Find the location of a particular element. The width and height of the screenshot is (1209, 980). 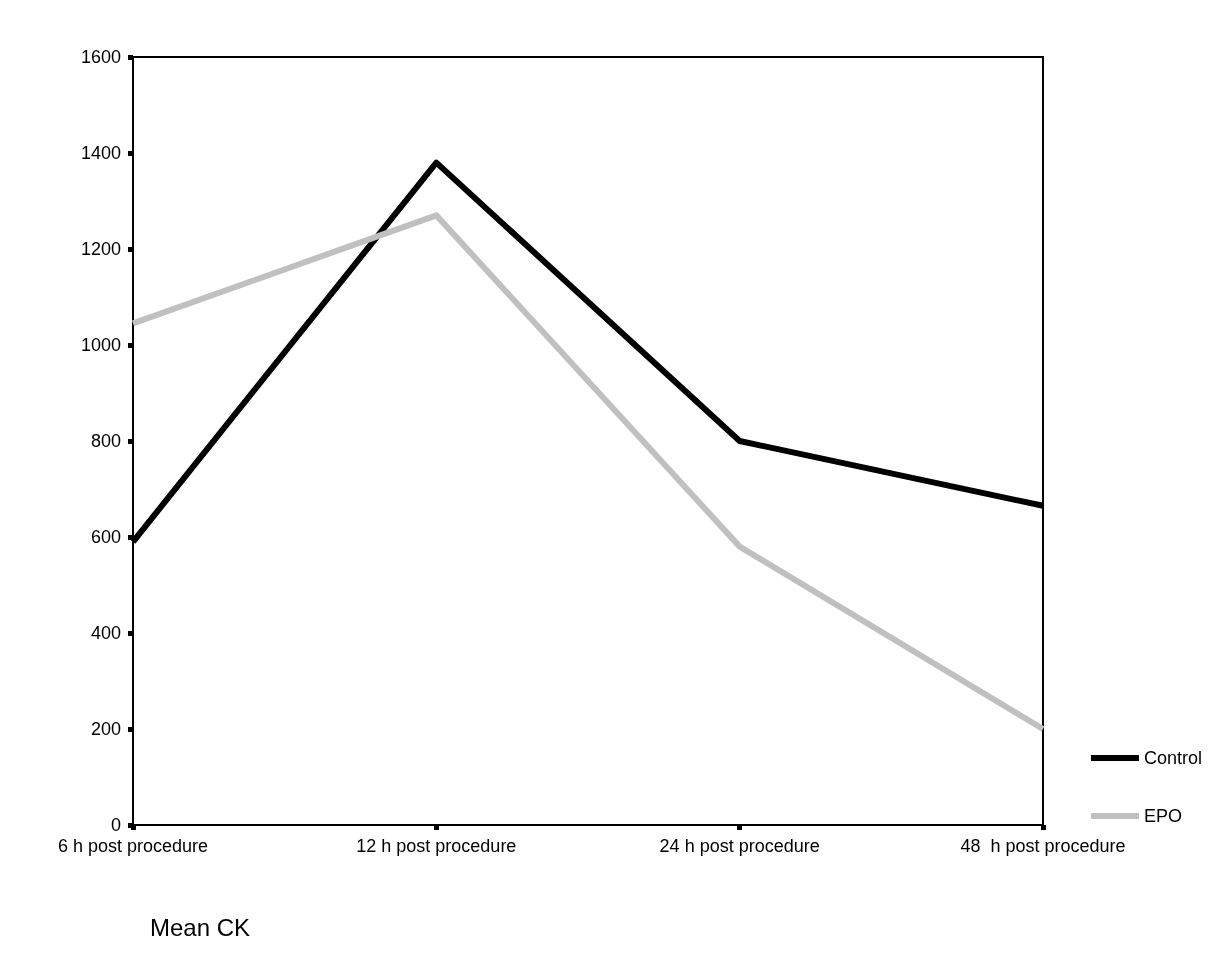

x-tick-label: 6 h post procedure is located at coordinates (133, 846).